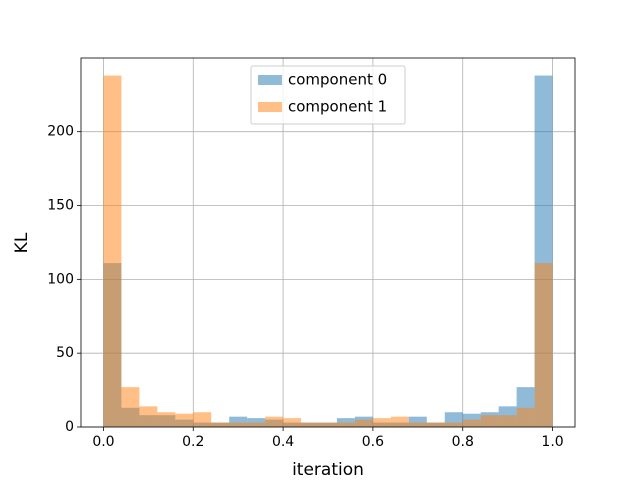 Image resolution: width=640 pixels, height=480 pixels. I want to click on legend: component 0 component 1, so click(328, 95).